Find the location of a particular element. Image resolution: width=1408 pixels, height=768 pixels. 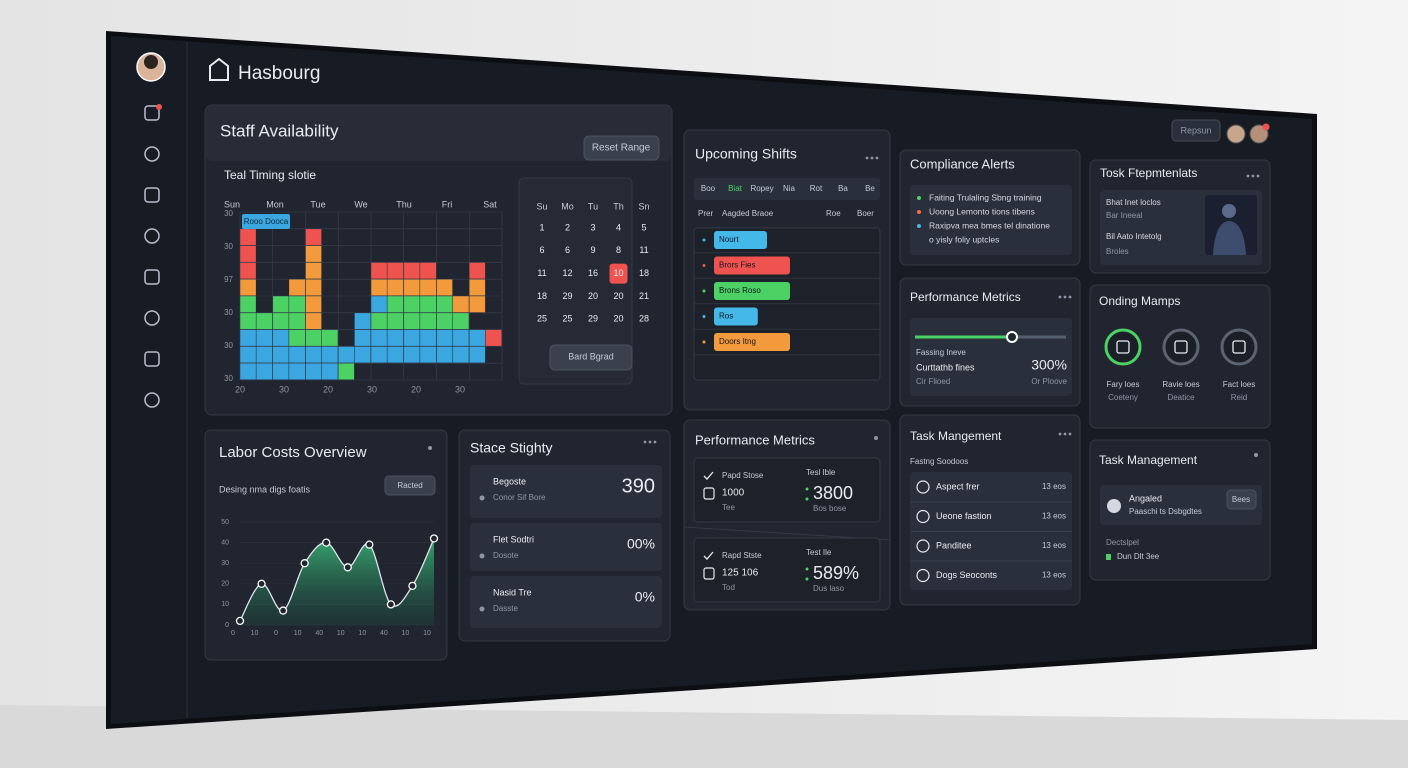

floor is located at coordinates (704, 736).